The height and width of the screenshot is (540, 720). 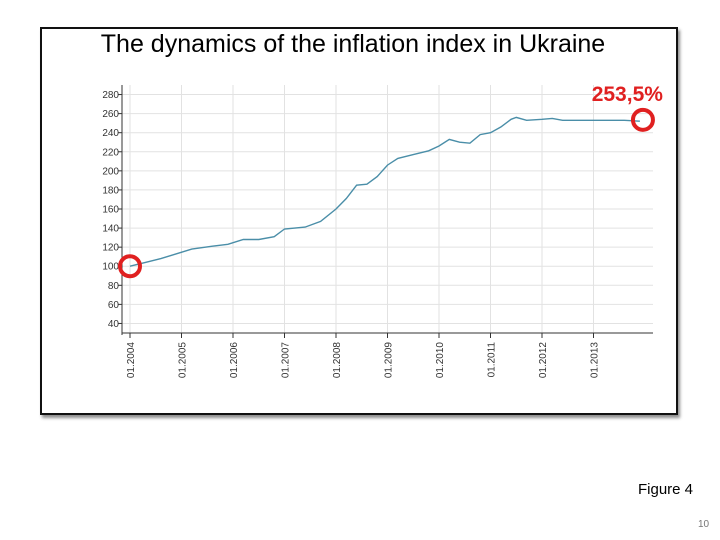 What do you see at coordinates (666, 489) in the screenshot?
I see `figure-caption: Figure 4` at bounding box center [666, 489].